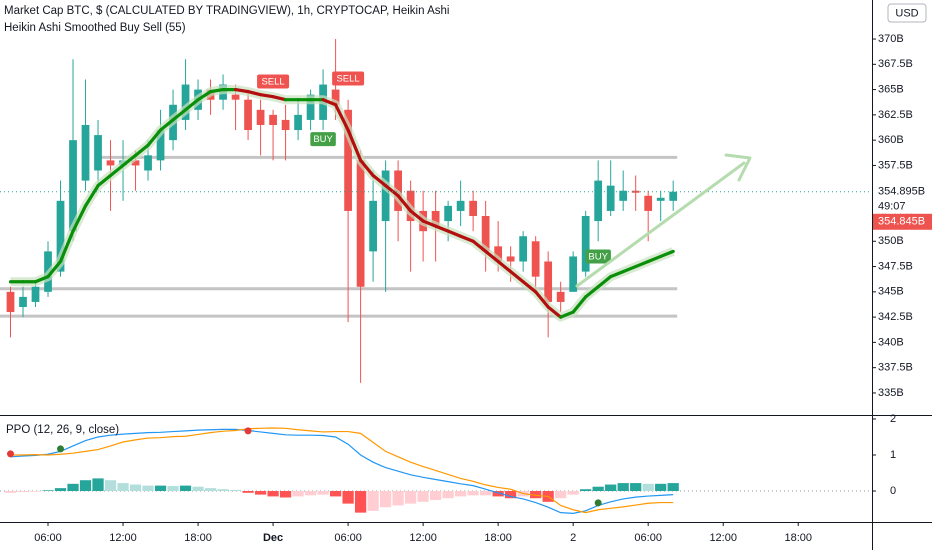 This screenshot has width=932, height=550. Describe the element at coordinates (347, 78) in the screenshot. I see `signal-label: SELL` at that location.